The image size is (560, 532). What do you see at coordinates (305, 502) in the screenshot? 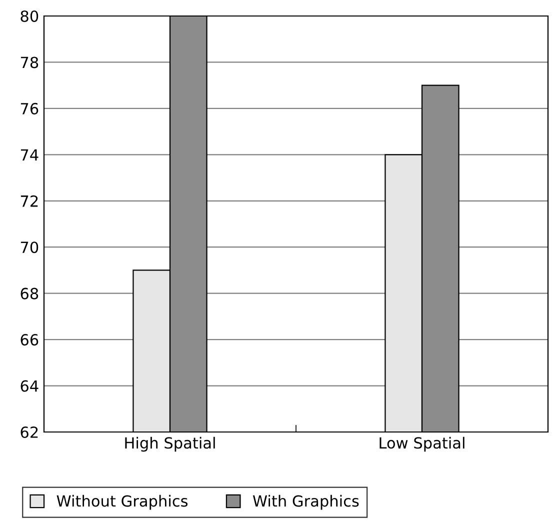
I see `legend-label: With Graphics` at bounding box center [305, 502].